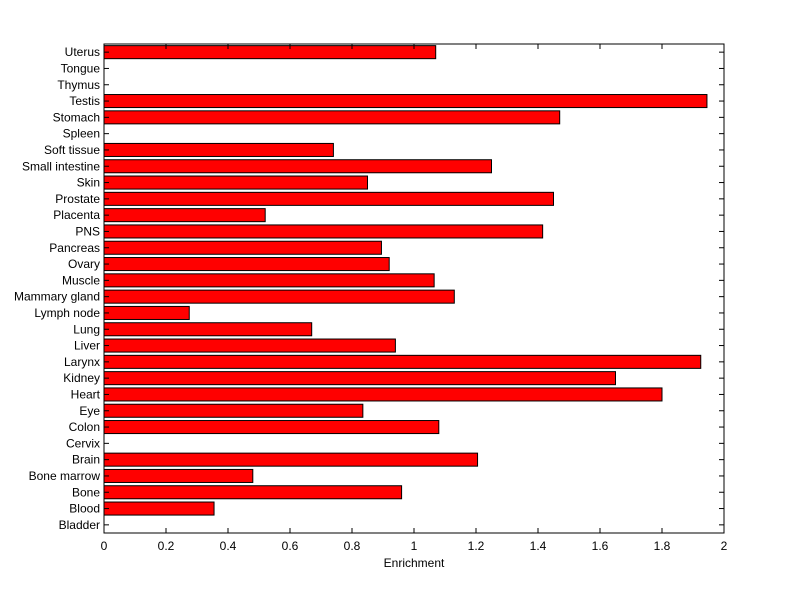  I want to click on bar-stomach, so click(332, 117).